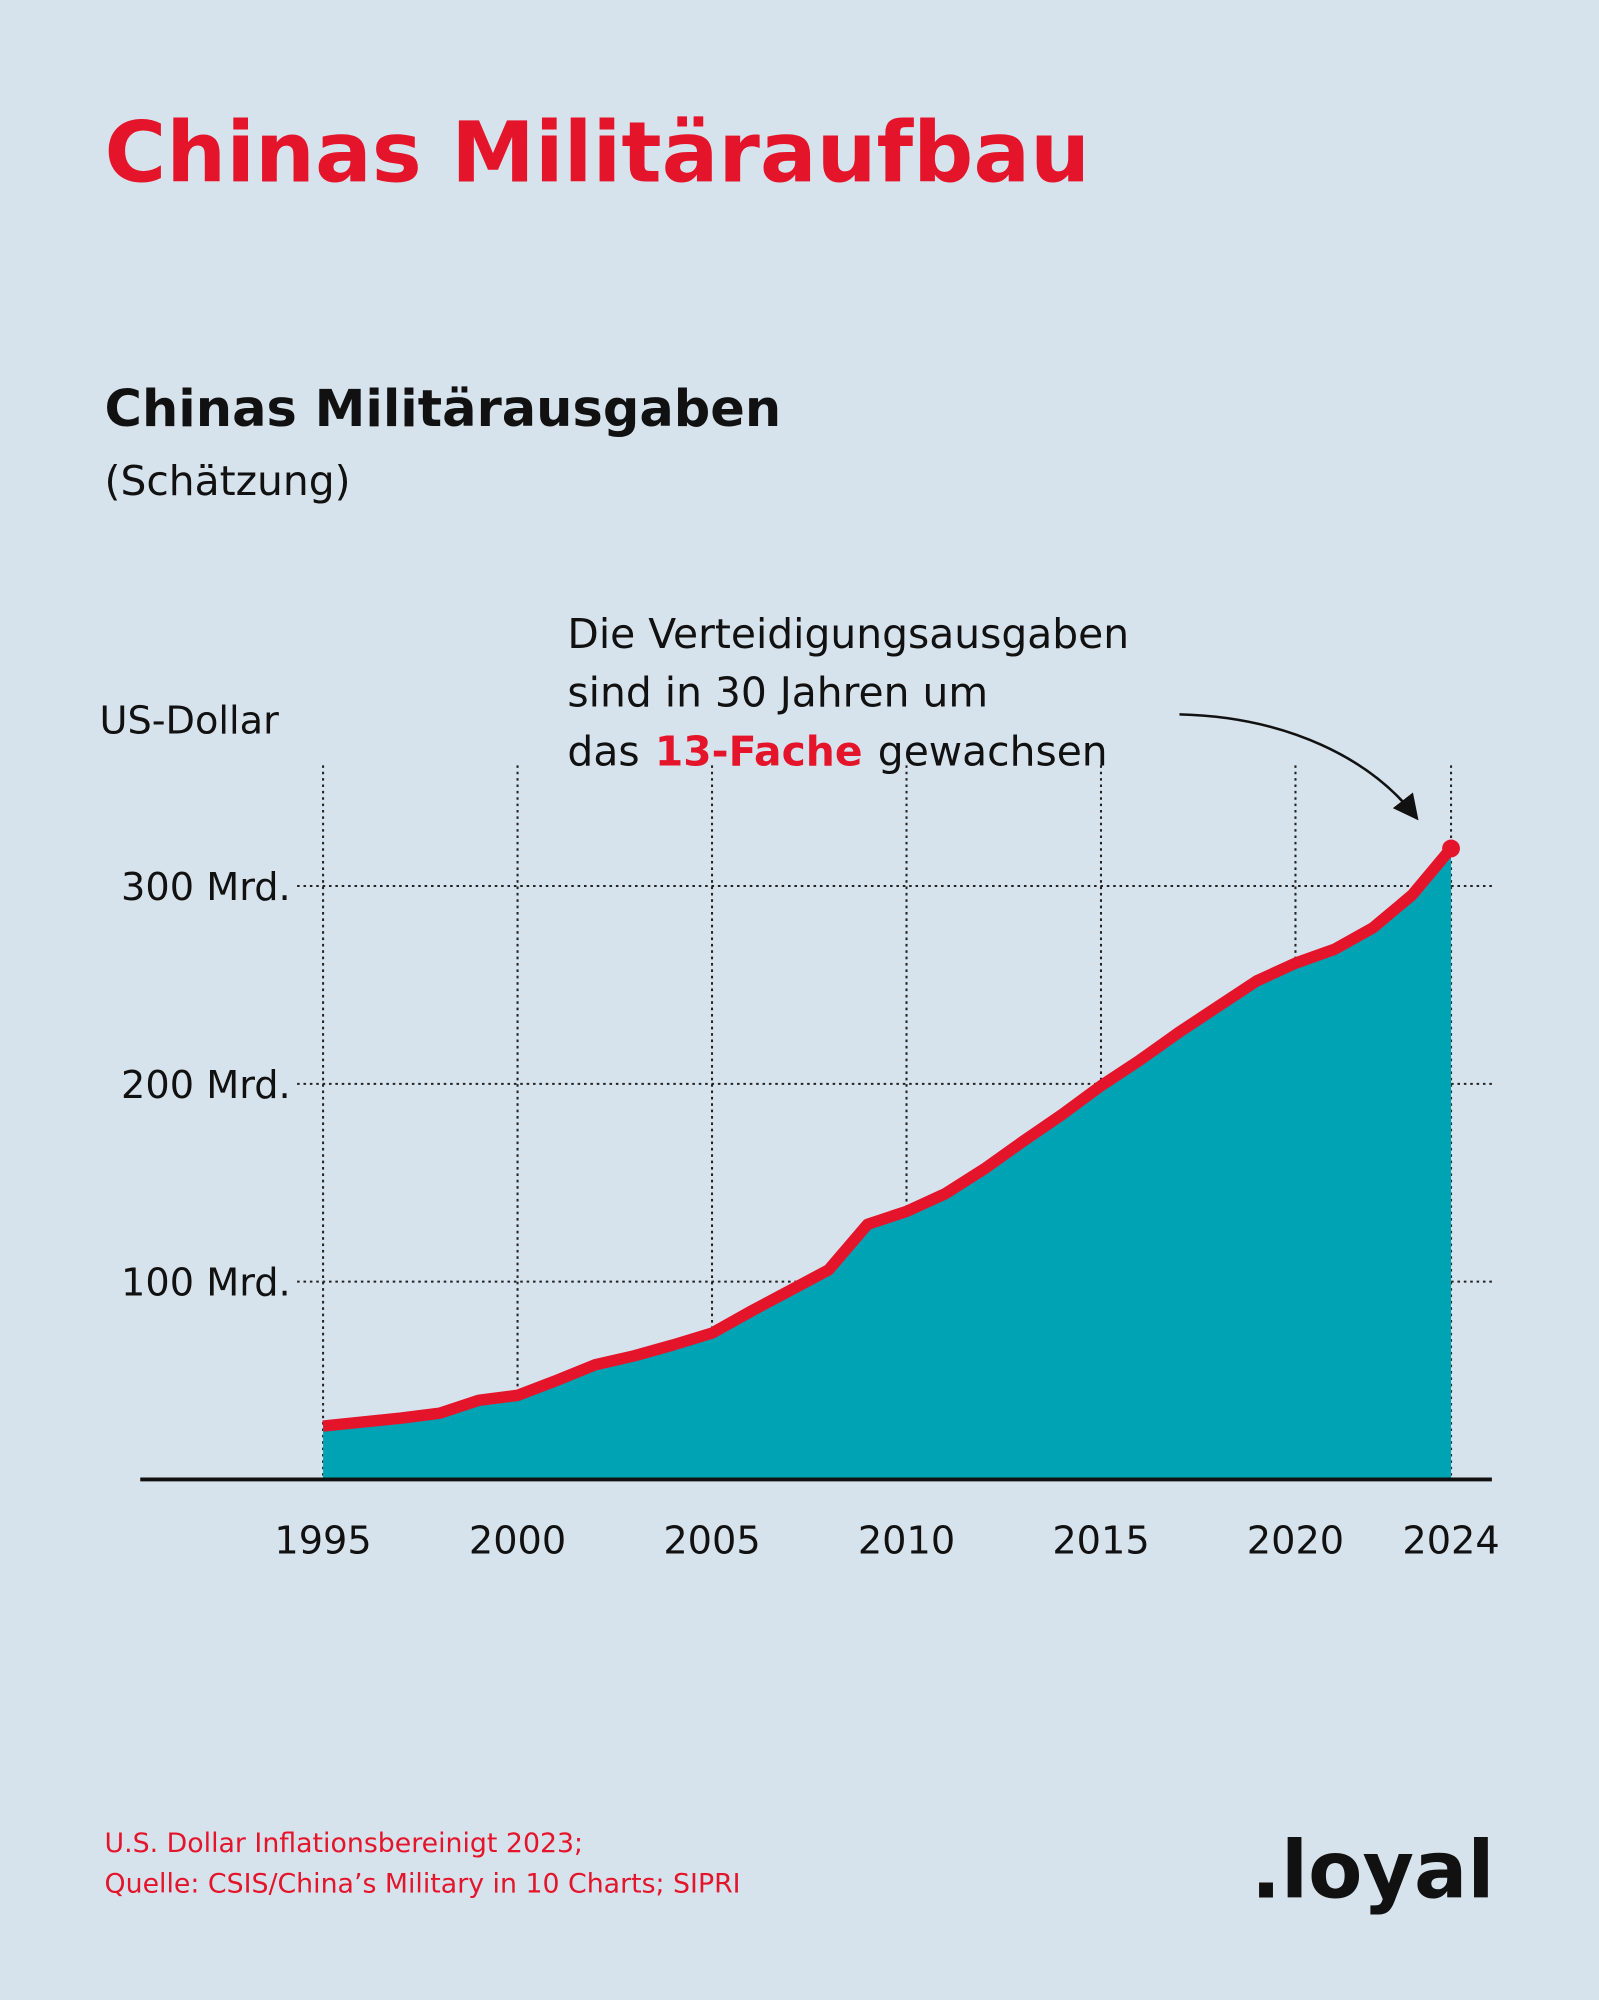 This screenshot has height=2000, width=1599. Describe the element at coordinates (848, 634) in the screenshot. I see `annotation: Die Verteidigungsausgaben` at that location.